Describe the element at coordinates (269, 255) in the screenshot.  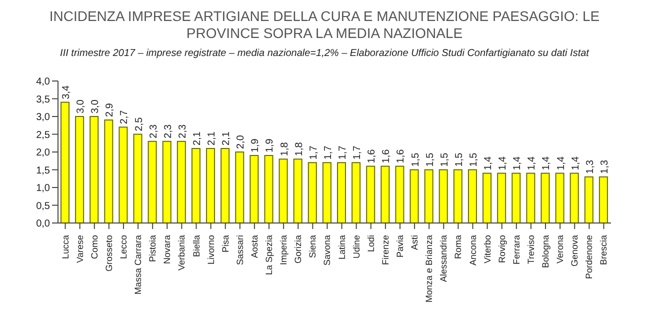
I see `x-tick-label: La Spezia` at that location.